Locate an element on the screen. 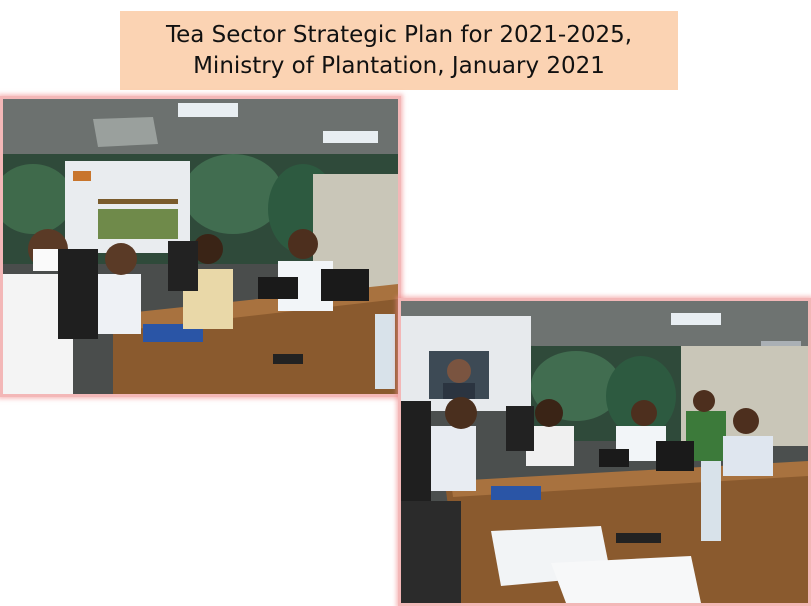  slide-title-line-2: Ministry of Plantation, January 2021 is located at coordinates (399, 65).